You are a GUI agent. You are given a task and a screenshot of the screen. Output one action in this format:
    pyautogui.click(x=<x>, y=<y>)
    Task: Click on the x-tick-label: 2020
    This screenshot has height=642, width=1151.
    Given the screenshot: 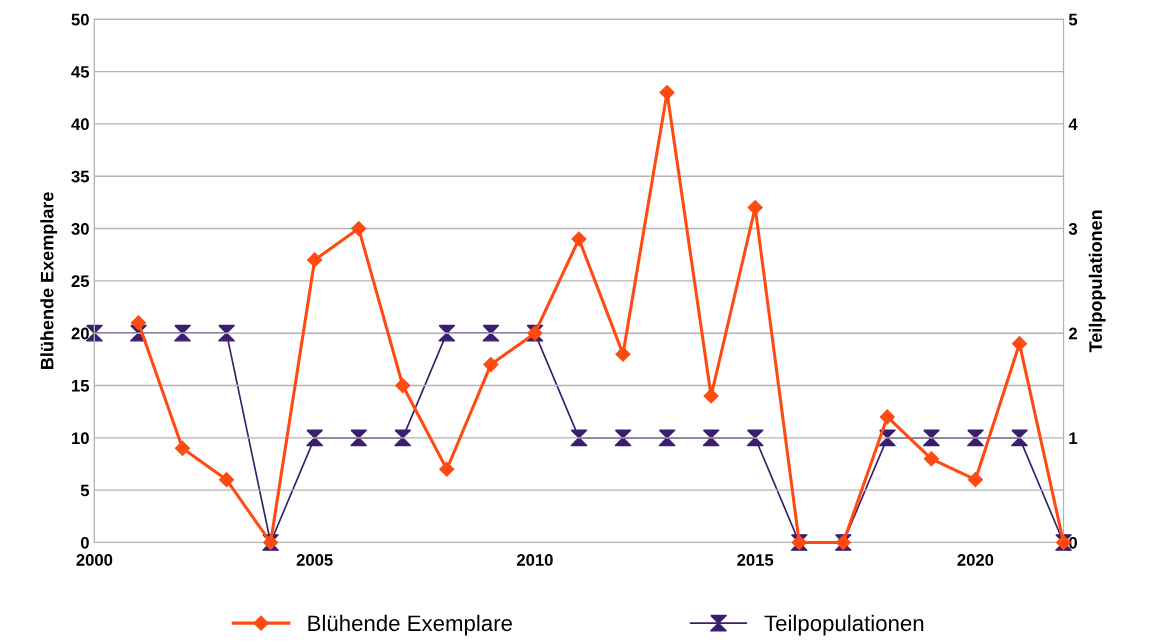 What is the action you would take?
    pyautogui.click(x=975, y=560)
    